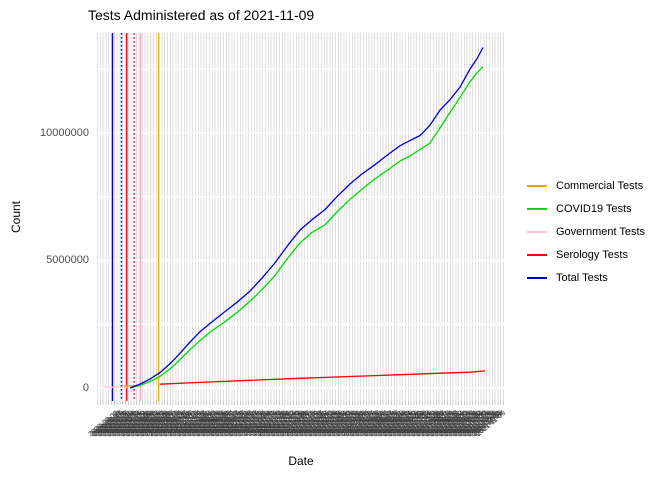  Describe the element at coordinates (301, 403) in the screenshot. I see `x-axis-tick-marks` at that location.